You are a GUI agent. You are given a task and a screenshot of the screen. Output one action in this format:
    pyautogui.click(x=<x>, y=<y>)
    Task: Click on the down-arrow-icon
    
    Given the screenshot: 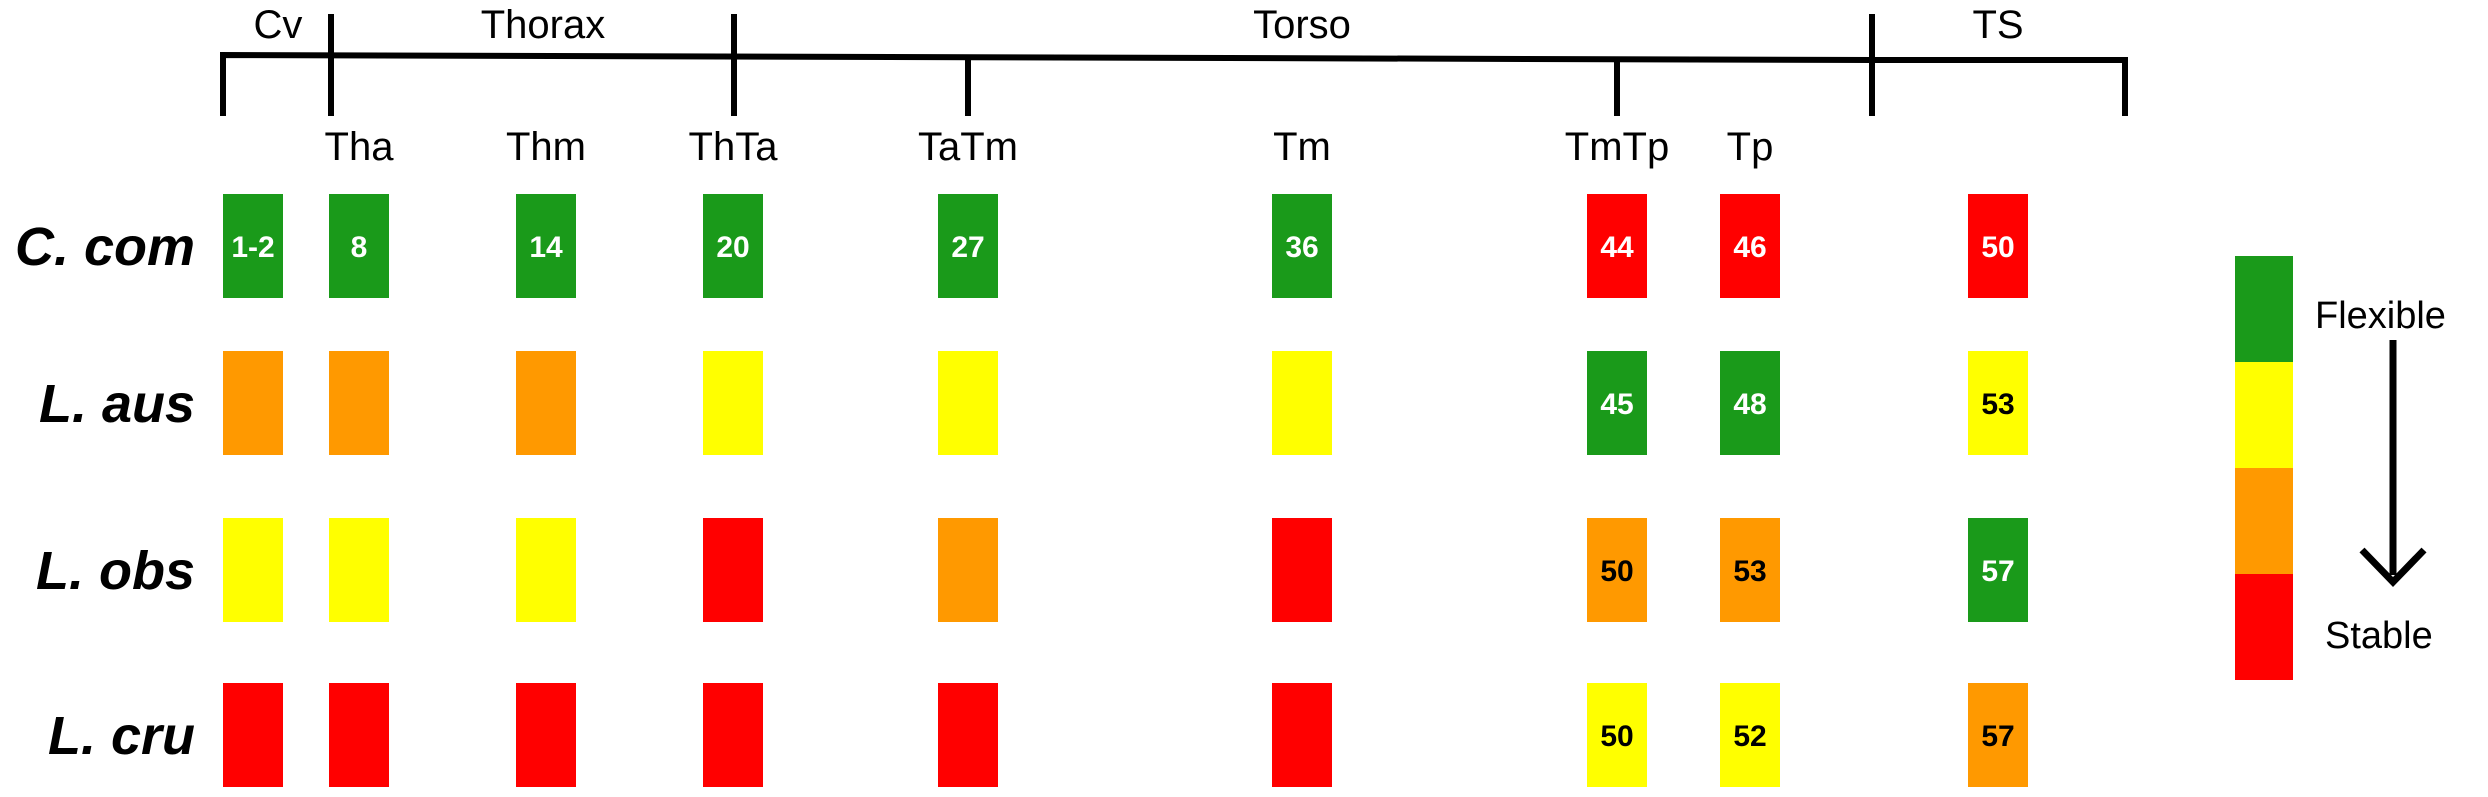 What is the action you would take?
    pyautogui.click(x=2393, y=464)
    